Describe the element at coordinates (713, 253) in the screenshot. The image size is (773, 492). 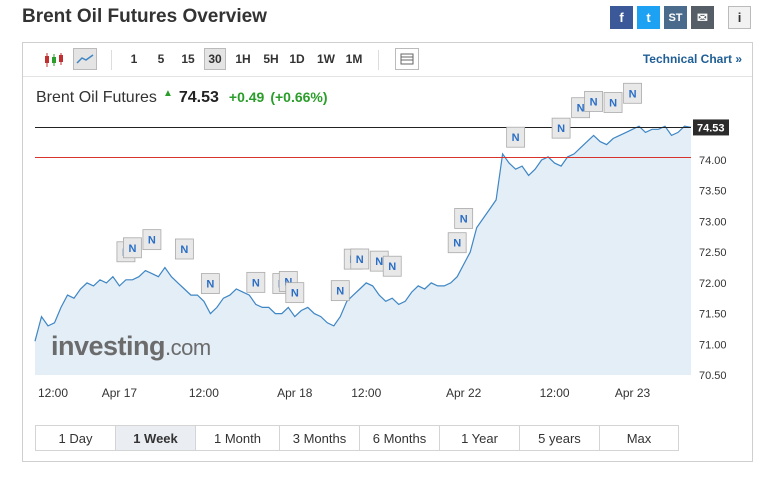
I see `y-tick-label: 72.50` at that location.